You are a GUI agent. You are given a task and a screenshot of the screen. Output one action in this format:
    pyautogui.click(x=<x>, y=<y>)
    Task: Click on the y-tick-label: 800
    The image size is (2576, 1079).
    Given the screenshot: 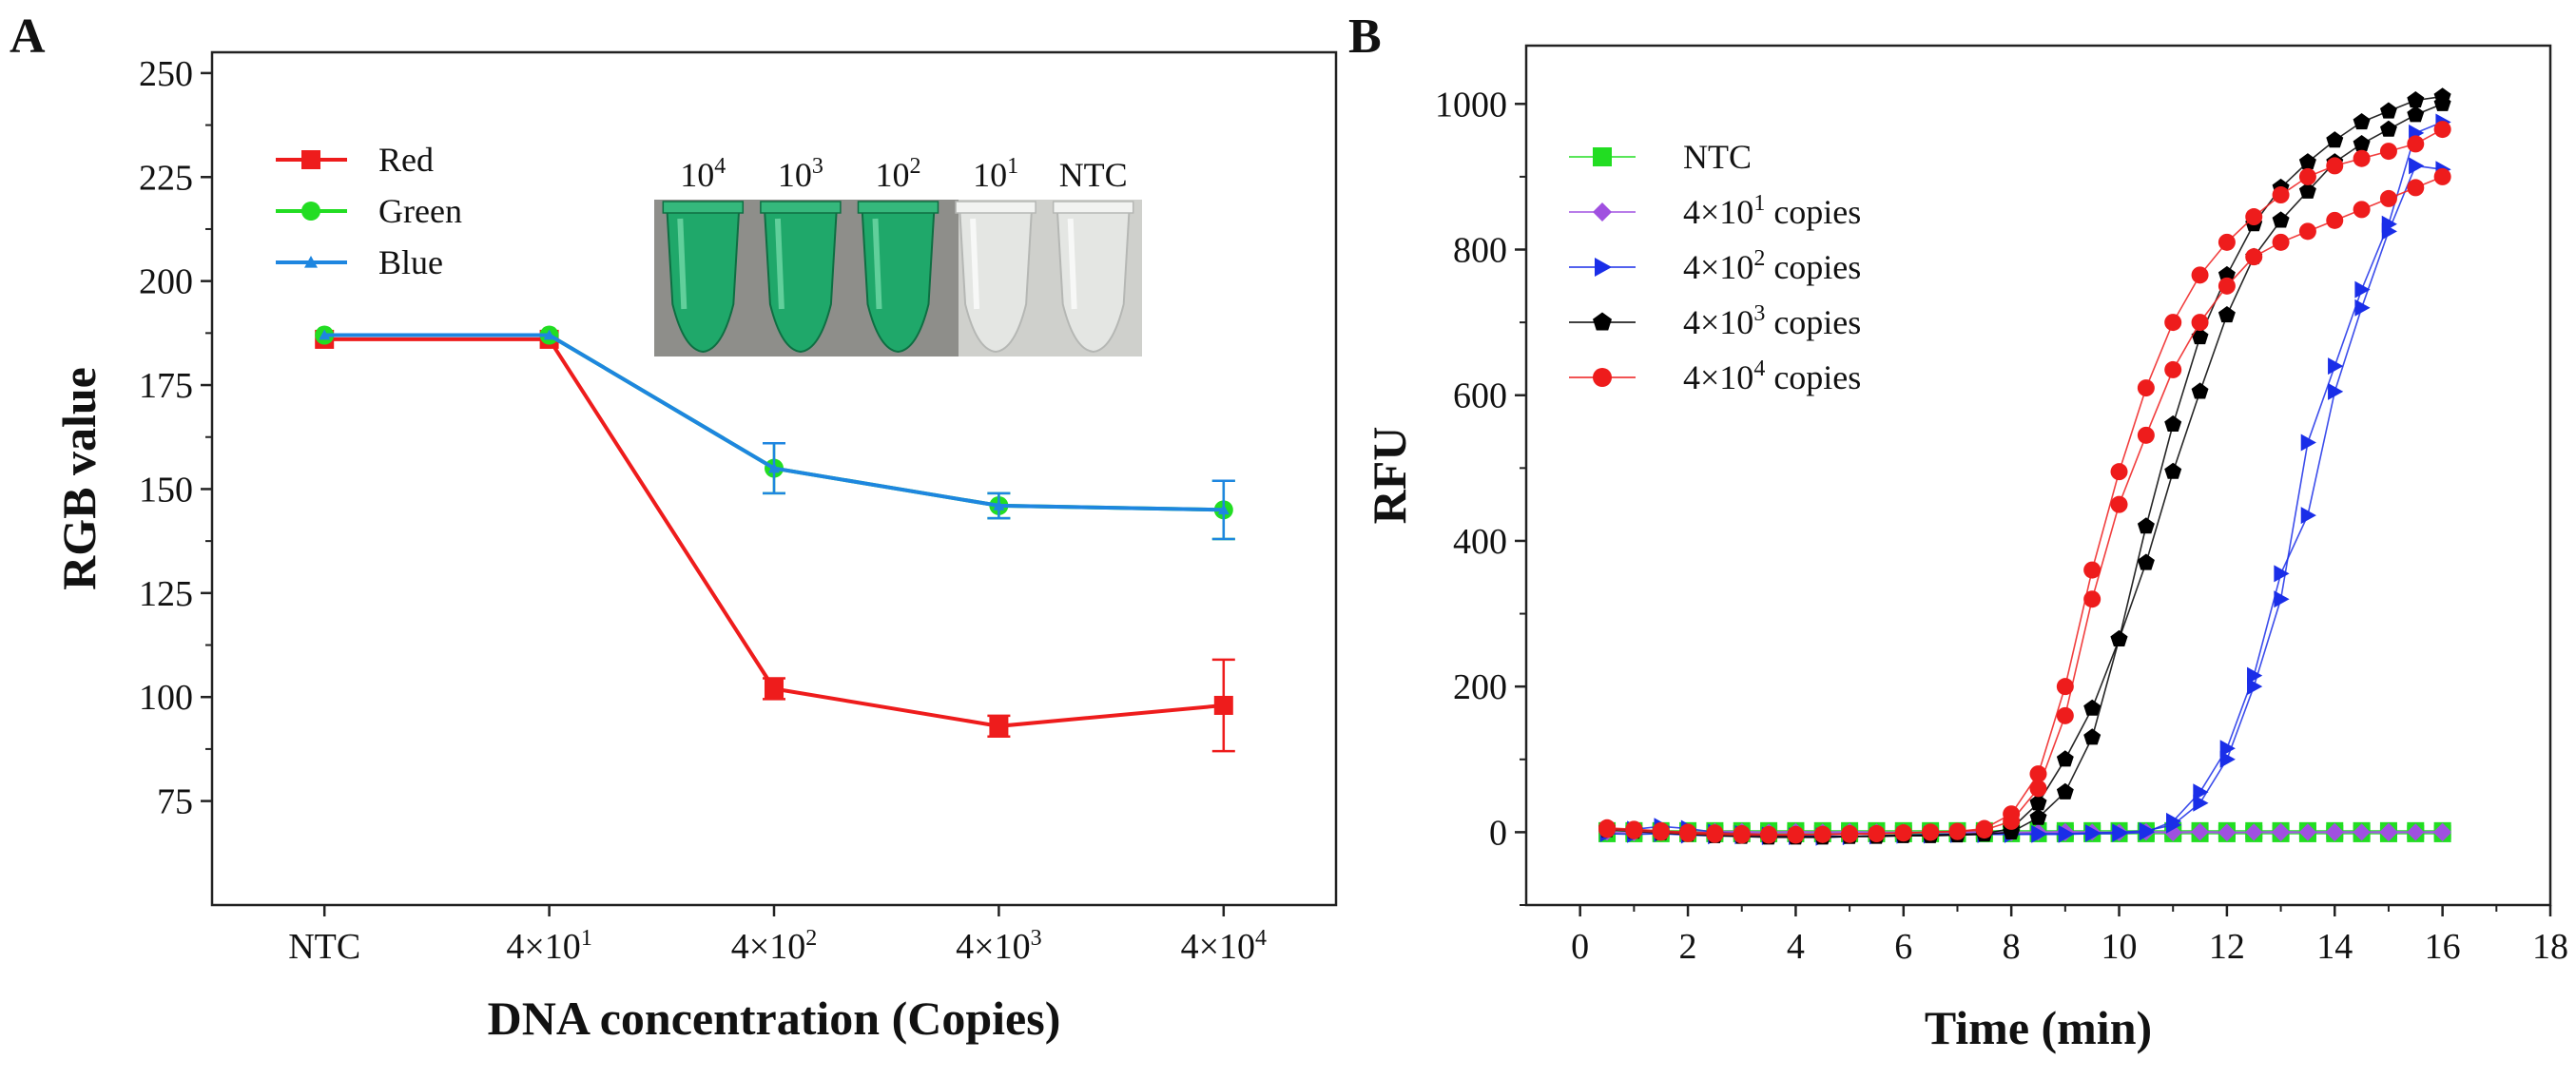 What is the action you would take?
    pyautogui.click(x=1480, y=251)
    